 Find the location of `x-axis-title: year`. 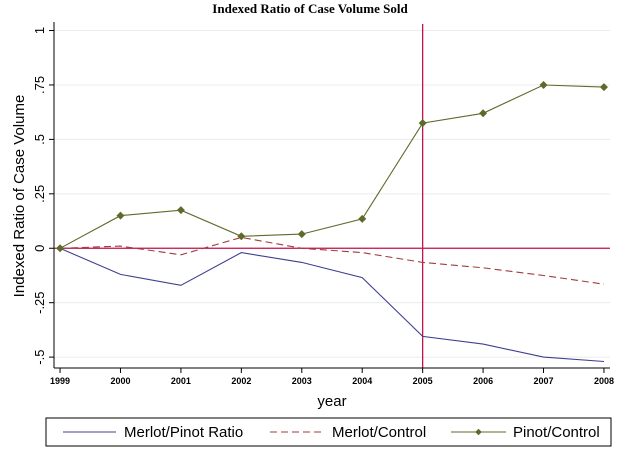

x-axis-title: year is located at coordinates (331, 401).